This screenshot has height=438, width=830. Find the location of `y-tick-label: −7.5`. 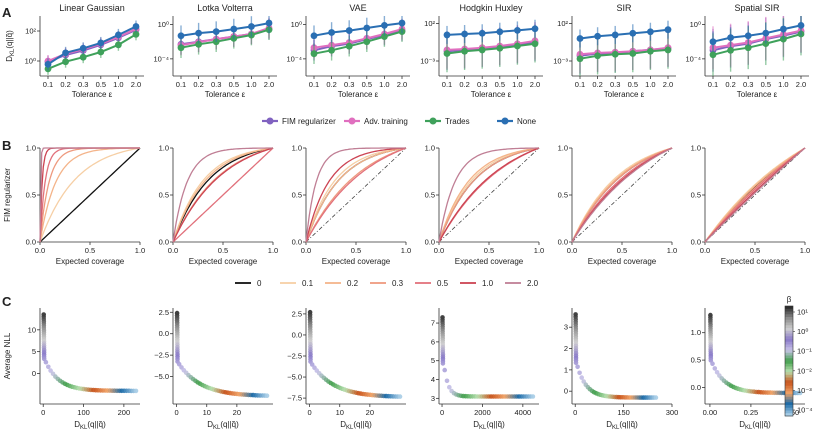

y-tick-label: −7.5 is located at coordinates (294, 398).